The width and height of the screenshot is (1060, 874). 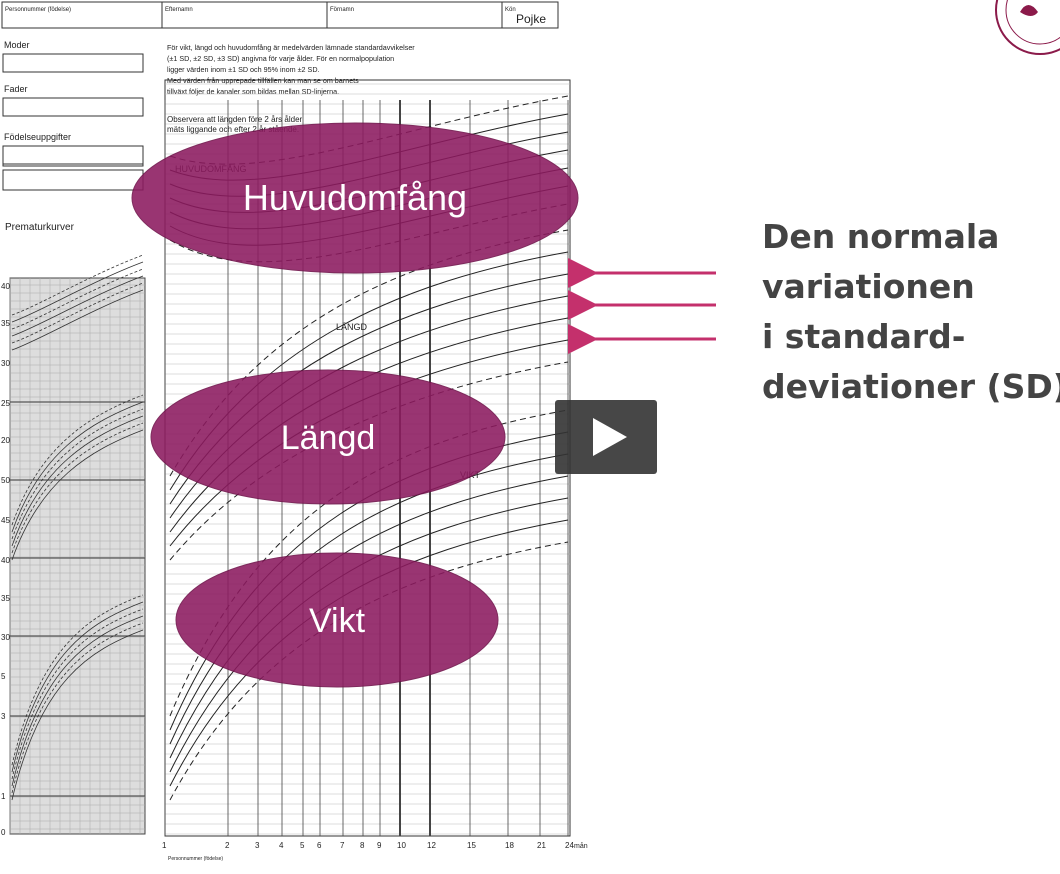 I want to click on age-tick: 1, so click(x=164, y=845).